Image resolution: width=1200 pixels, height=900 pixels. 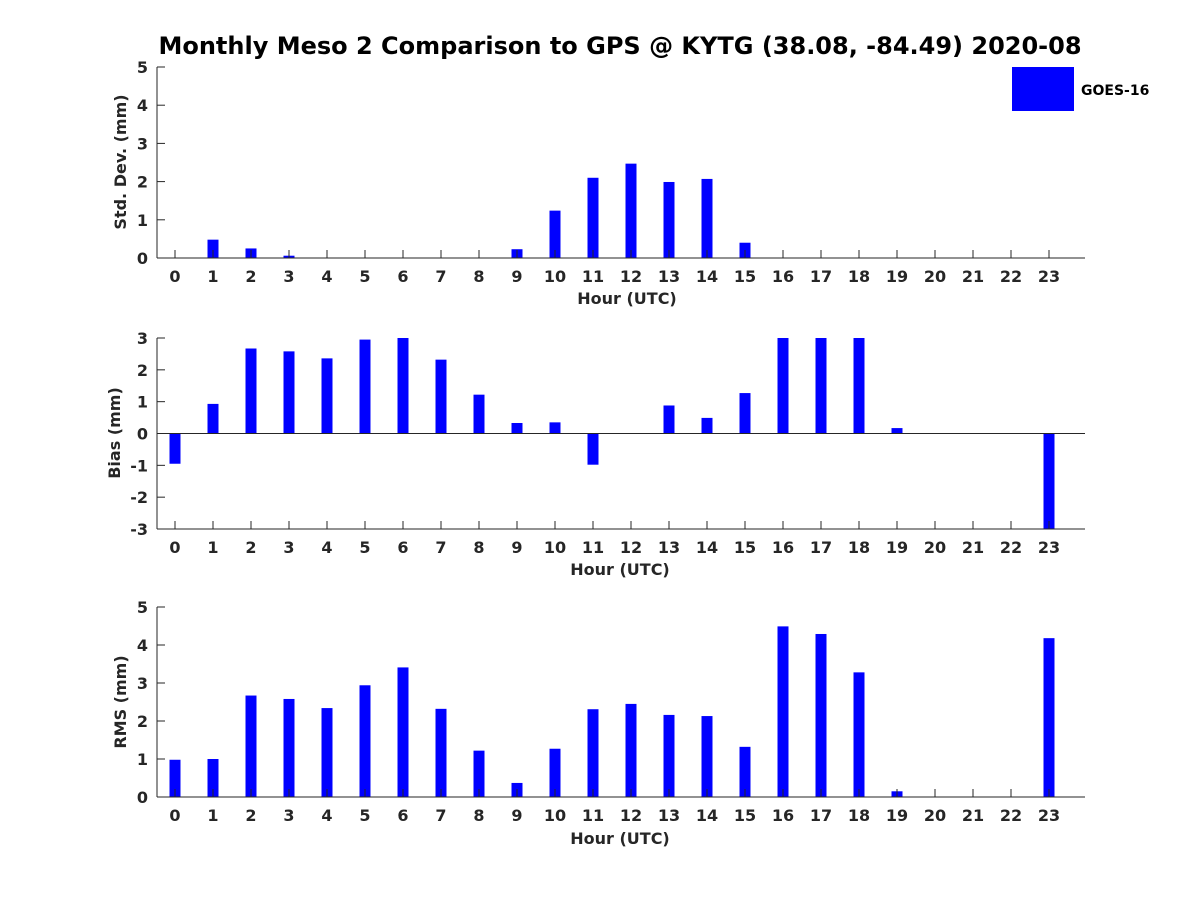 What do you see at coordinates (364, 815) in the screenshot?
I see `rms-x-tick-label: 5` at bounding box center [364, 815].